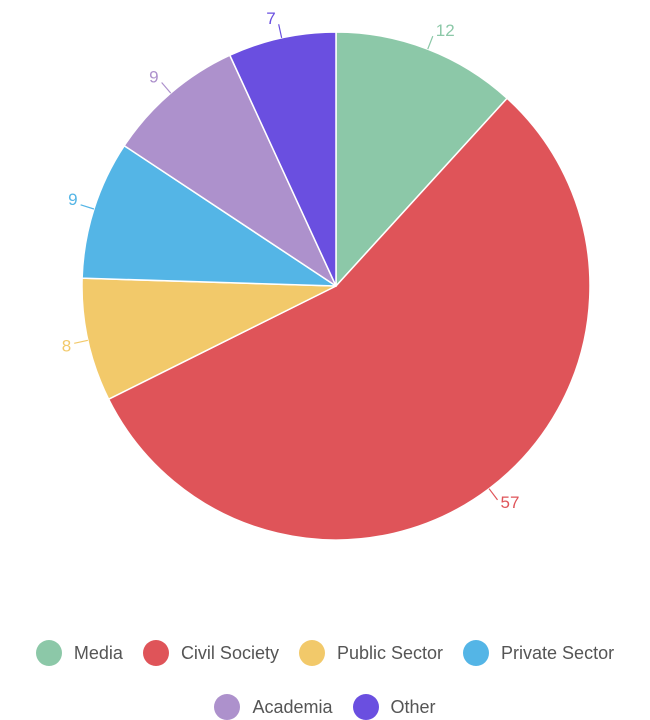  Describe the element at coordinates (292, 706) in the screenshot. I see `legend-label-academia: Academia` at that location.